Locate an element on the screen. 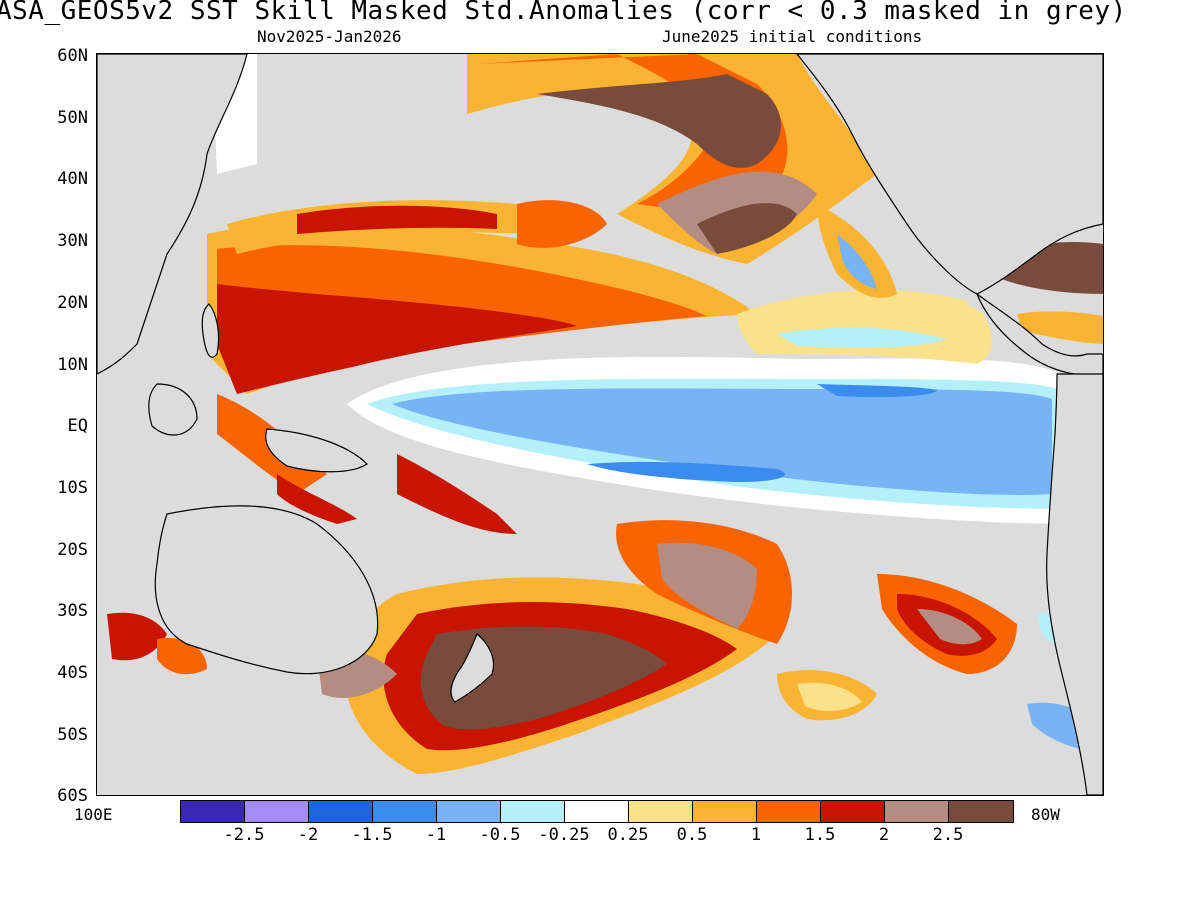 The width and height of the screenshot is (1200, 900). forecast-period: Nov2025-Jan2026 is located at coordinates (329, 36).